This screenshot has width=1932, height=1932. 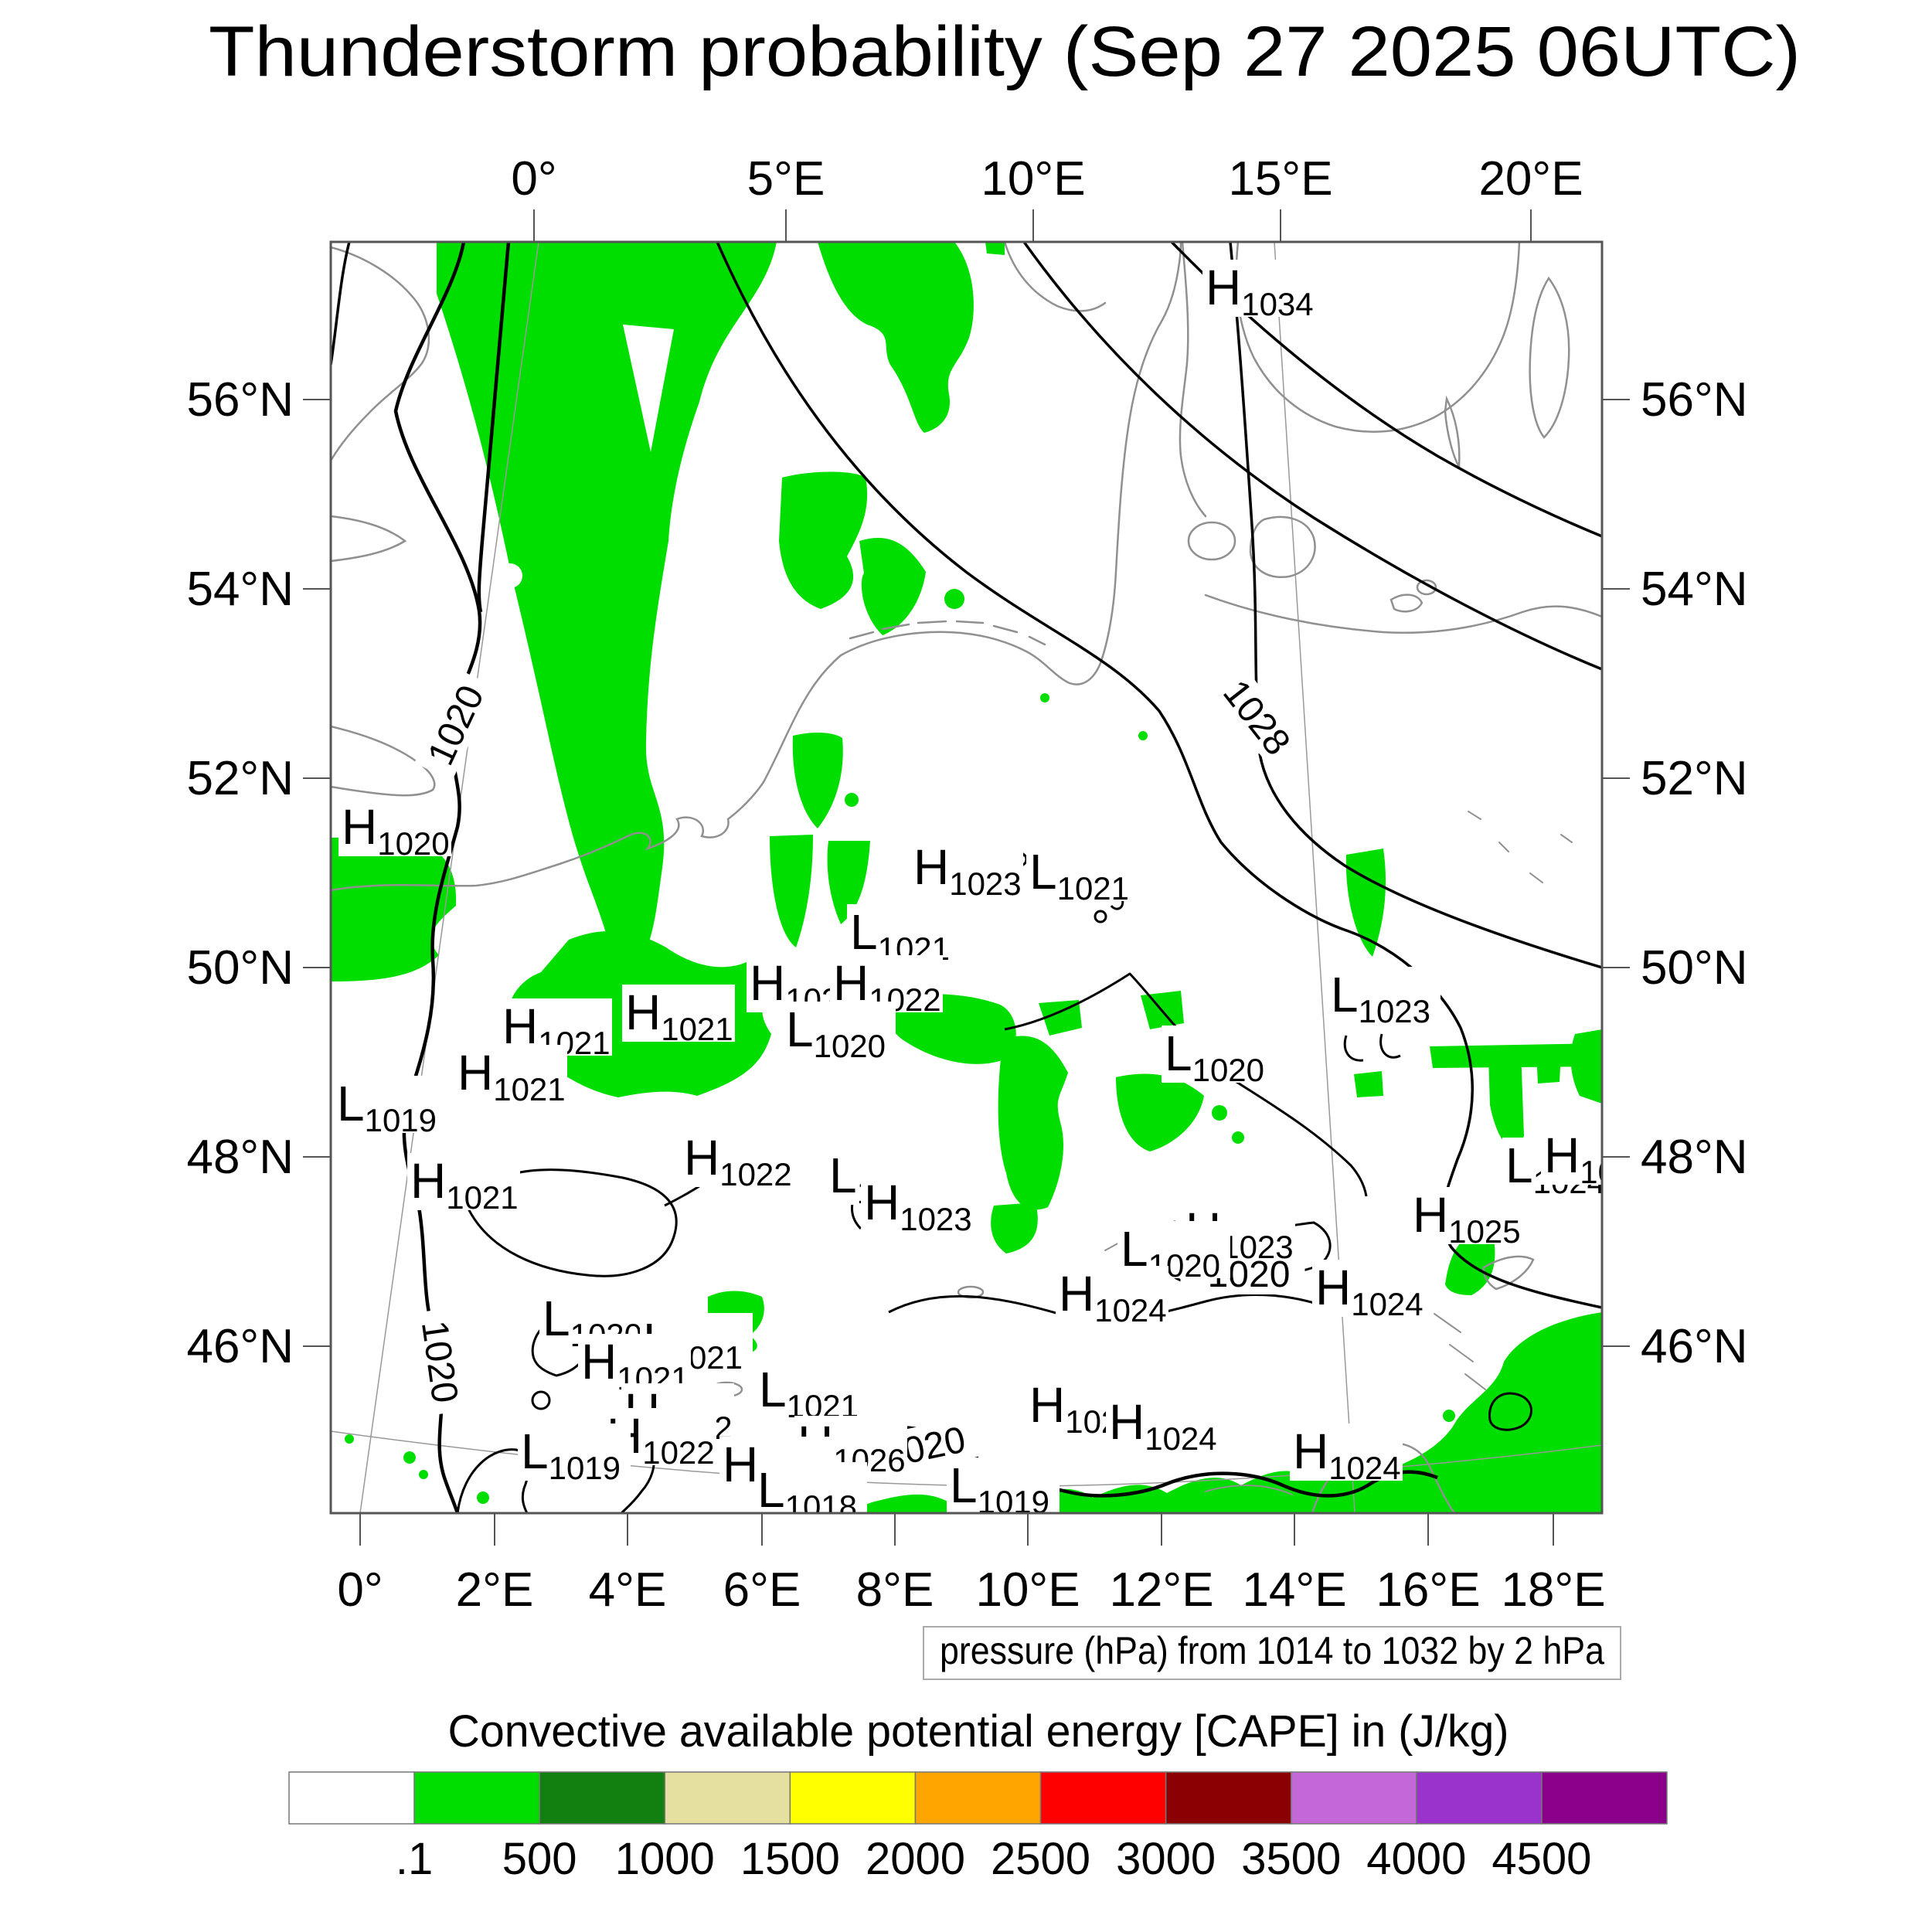 What do you see at coordinates (1381, 998) in the screenshot?
I see `pressure-center-label: L1023` at bounding box center [1381, 998].